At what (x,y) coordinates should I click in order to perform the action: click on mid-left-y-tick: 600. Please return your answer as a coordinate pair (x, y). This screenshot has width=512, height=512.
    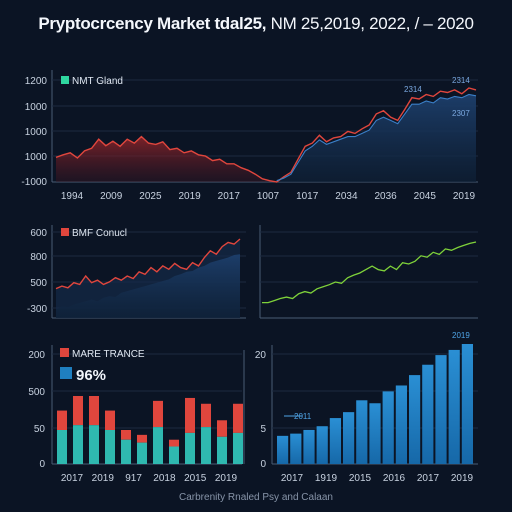
    Looking at the image, I should click on (38, 233).